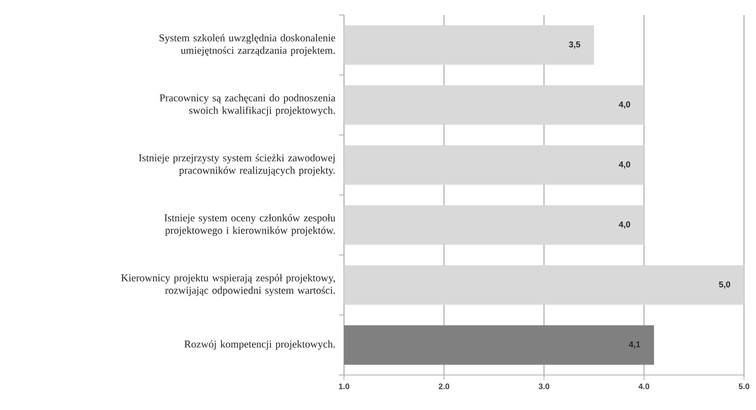 Image resolution: width=756 pixels, height=410 pixels. What do you see at coordinates (236, 165) in the screenshot?
I see `y-tick-label: Istnieje przejrzysty system ścieżki zawodowej pracowników realizujących projekty.` at bounding box center [236, 165].